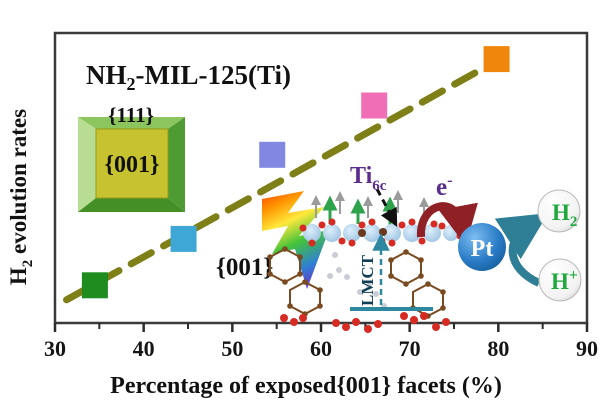 This screenshot has height=417, width=614. I want to click on x-tick-label: 30, so click(55, 348).